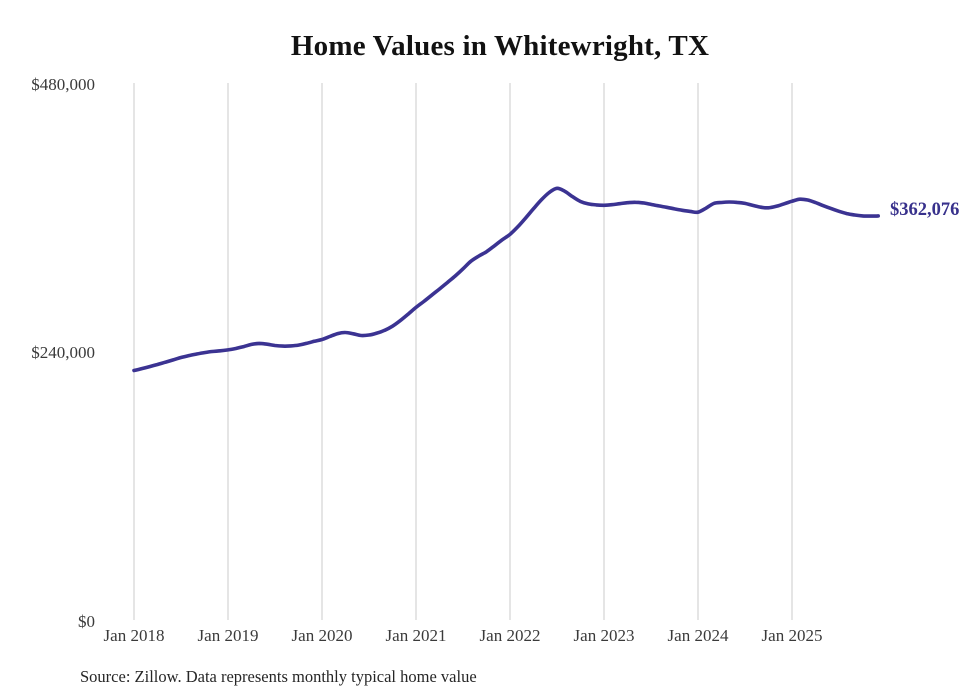 The image size is (980, 699). What do you see at coordinates (698, 635) in the screenshot?
I see `x-axis-tick-jan-2024: Jan 2024` at bounding box center [698, 635].